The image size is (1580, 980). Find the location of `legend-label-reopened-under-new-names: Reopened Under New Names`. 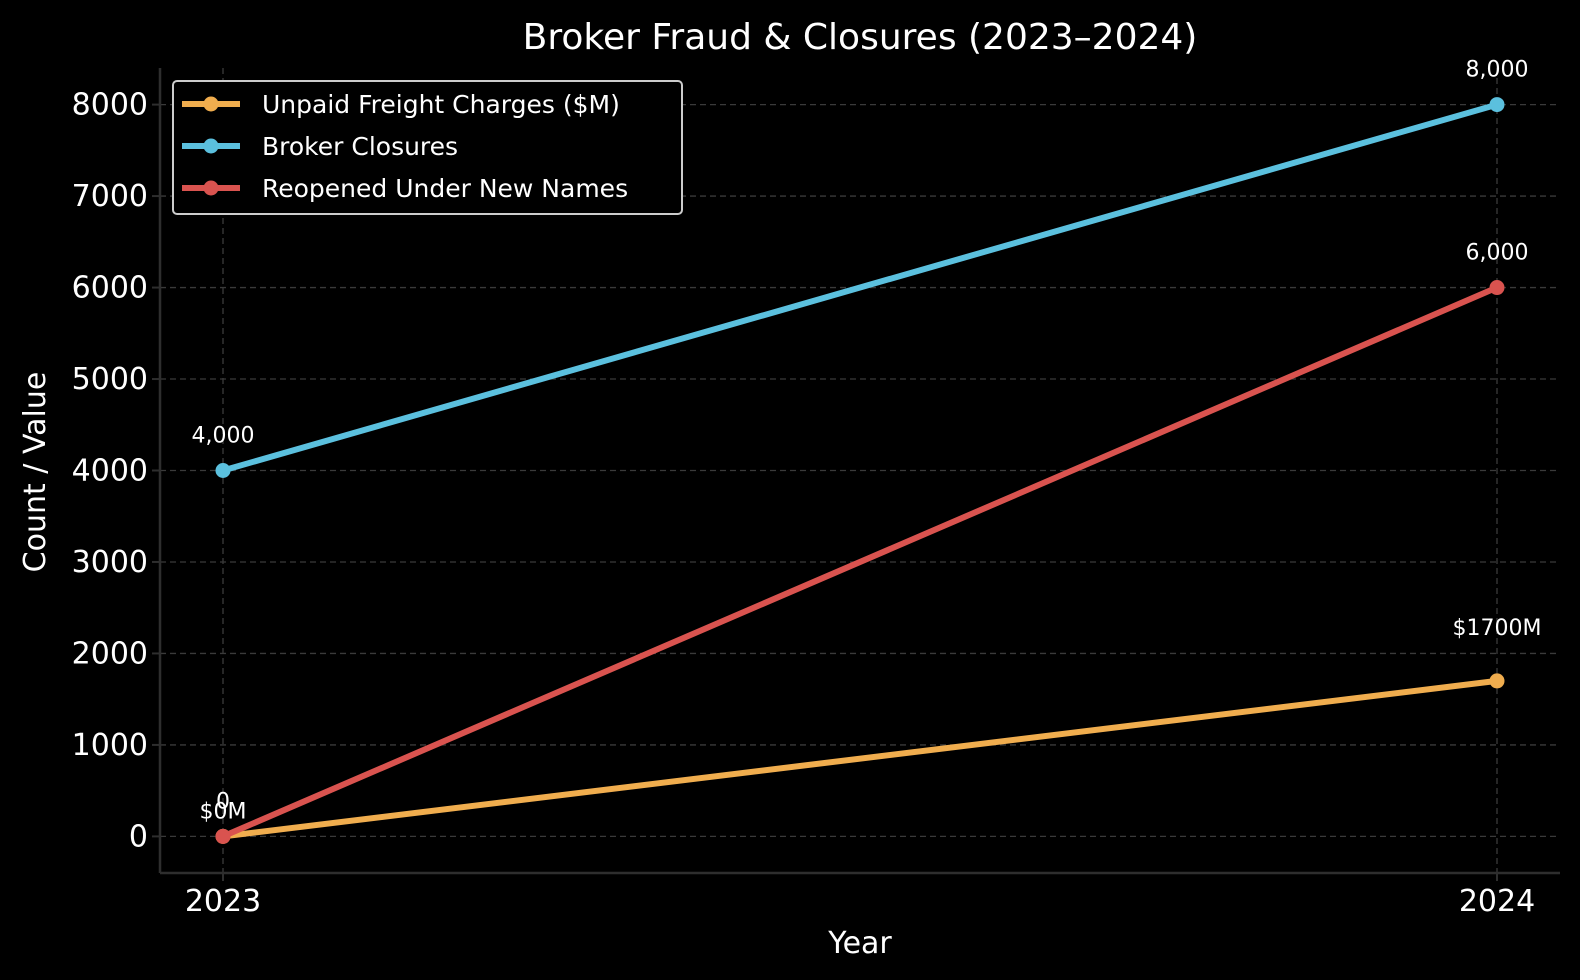

legend-label-reopened-under-new-names: Reopened Under New Names is located at coordinates (445, 188).